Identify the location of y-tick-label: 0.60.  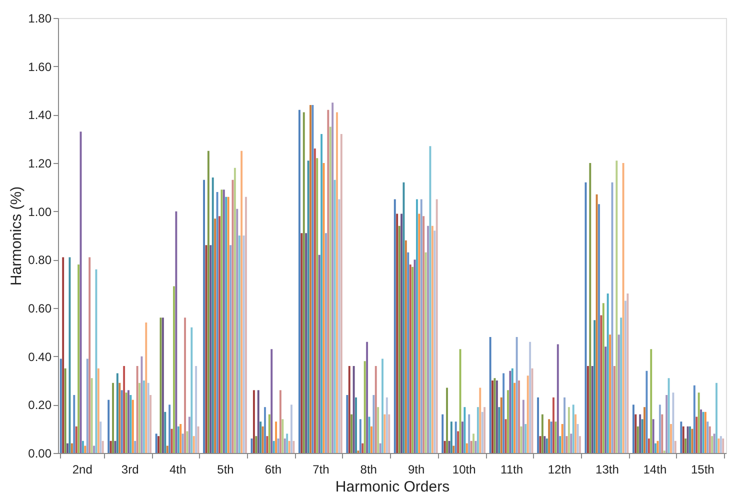
(40, 309).